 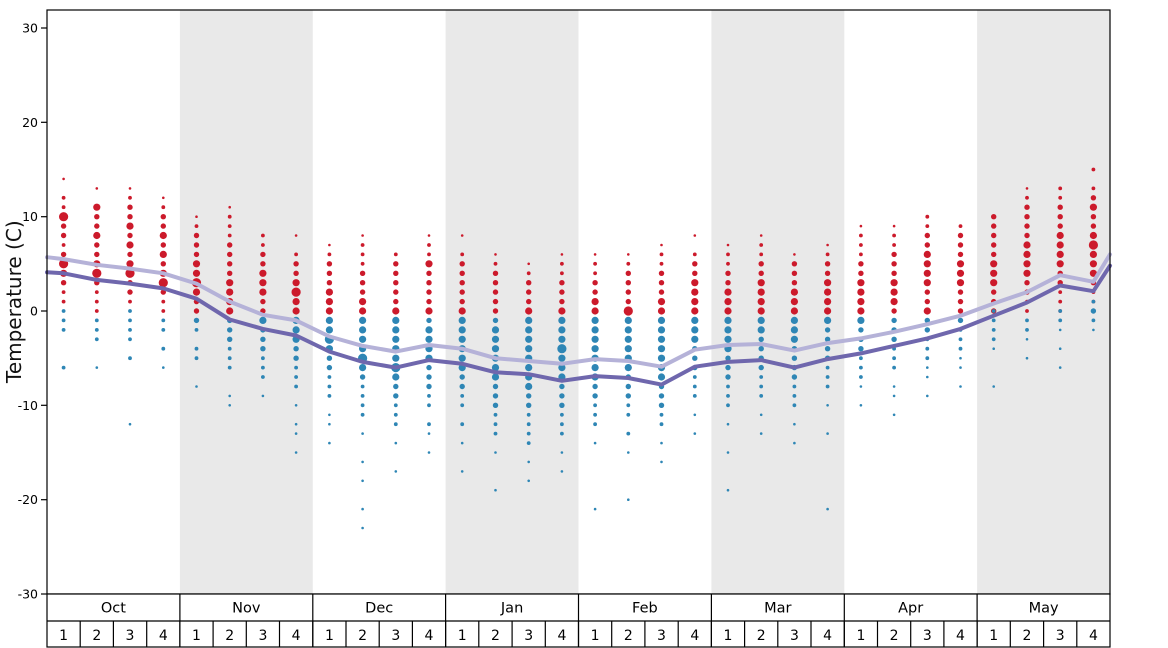 What do you see at coordinates (14, 302) in the screenshot?
I see `y-axis-title: Temperature (C)` at bounding box center [14, 302].